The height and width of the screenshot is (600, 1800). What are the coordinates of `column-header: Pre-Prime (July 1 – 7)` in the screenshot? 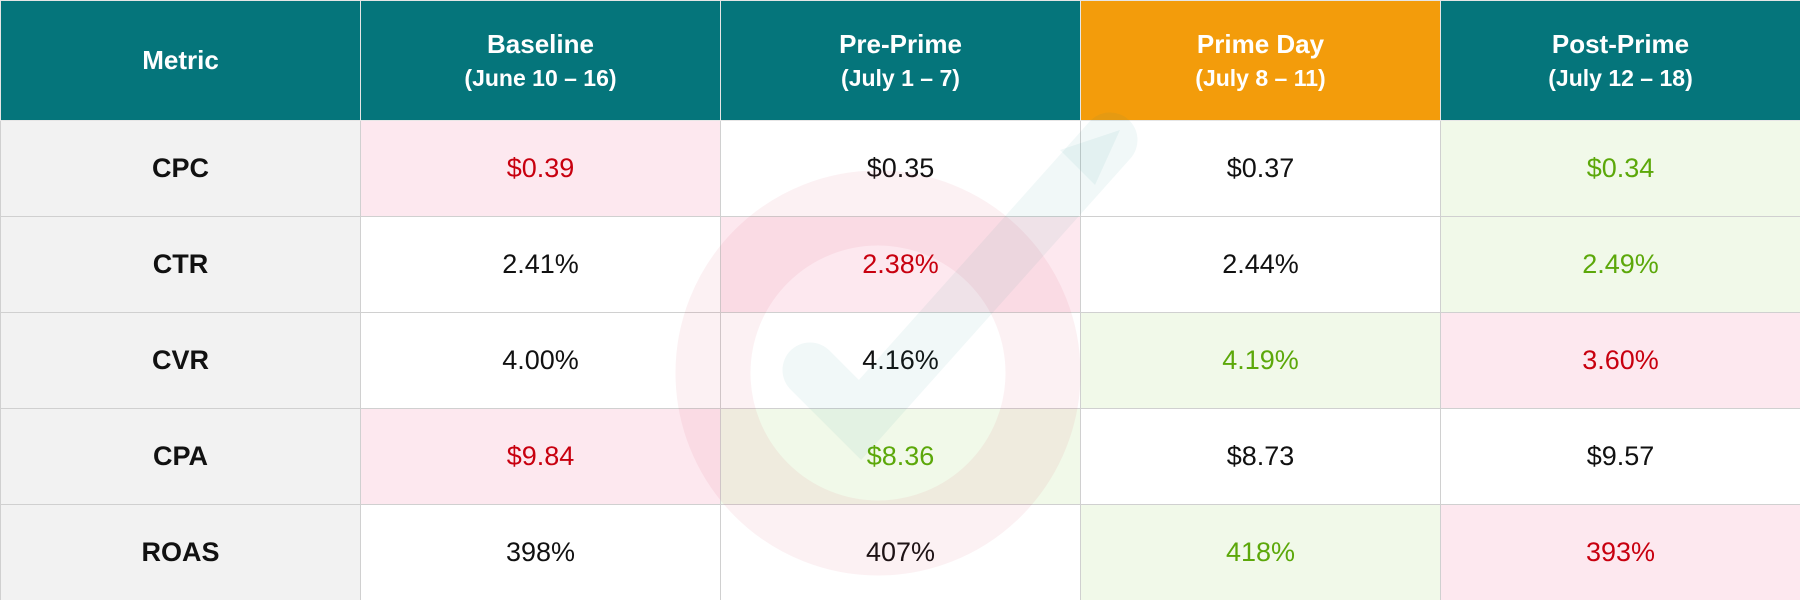 It's located at (900, 60).